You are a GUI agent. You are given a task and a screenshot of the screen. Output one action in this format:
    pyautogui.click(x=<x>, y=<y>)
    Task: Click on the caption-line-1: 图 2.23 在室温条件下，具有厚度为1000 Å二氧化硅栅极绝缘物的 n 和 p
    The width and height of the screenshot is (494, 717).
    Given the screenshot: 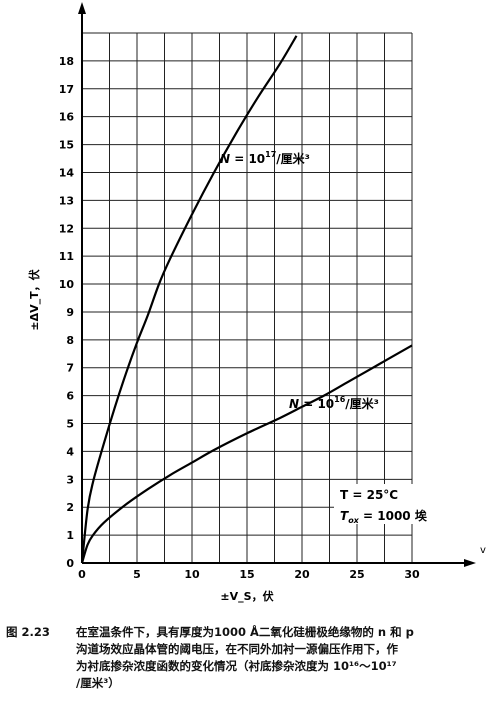 What is the action you would take?
    pyautogui.click(x=247, y=632)
    